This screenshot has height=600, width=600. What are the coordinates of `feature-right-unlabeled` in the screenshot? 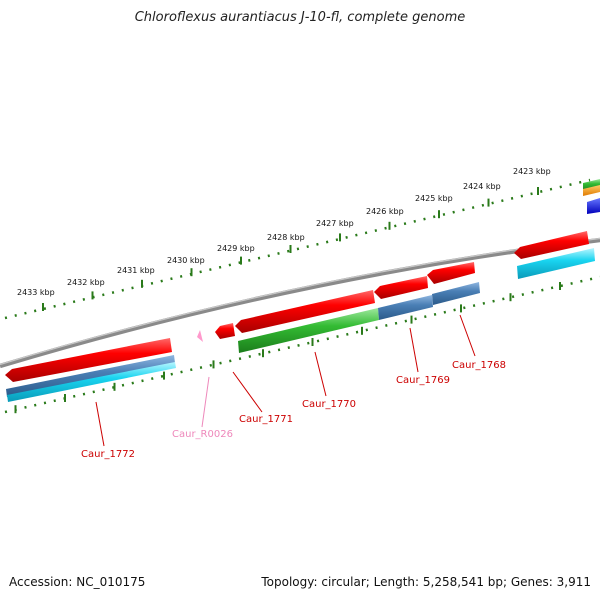 It's located at (554, 255).